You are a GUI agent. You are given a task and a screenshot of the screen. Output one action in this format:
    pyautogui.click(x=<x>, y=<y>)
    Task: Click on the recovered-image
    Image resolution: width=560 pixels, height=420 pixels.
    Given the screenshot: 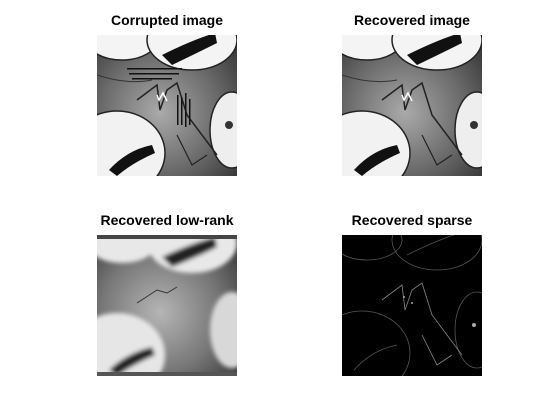 What is the action you would take?
    pyautogui.click(x=412, y=105)
    